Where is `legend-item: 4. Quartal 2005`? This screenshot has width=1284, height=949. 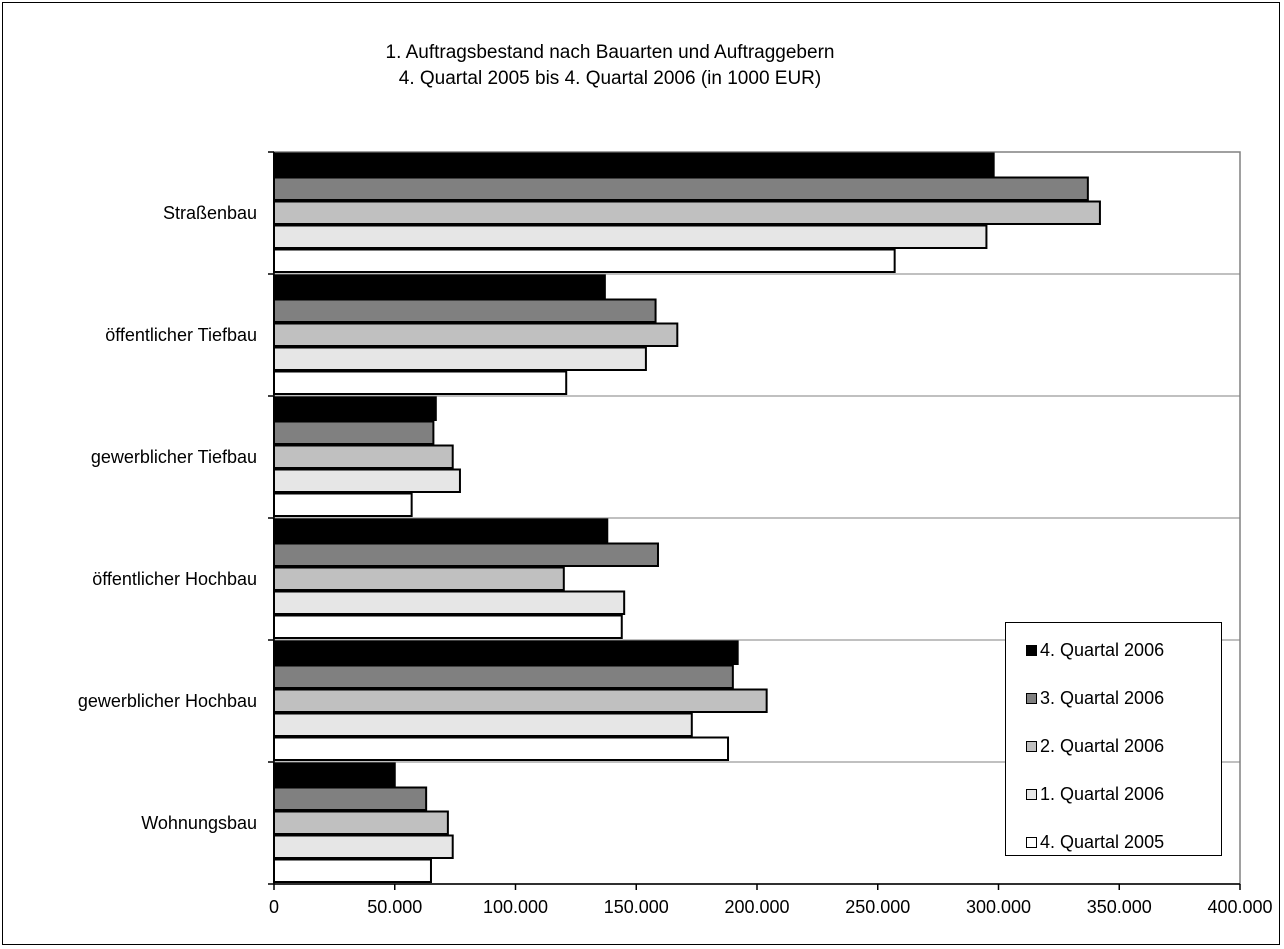
legend-item: 4. Quartal 2005 is located at coordinates (1095, 842).